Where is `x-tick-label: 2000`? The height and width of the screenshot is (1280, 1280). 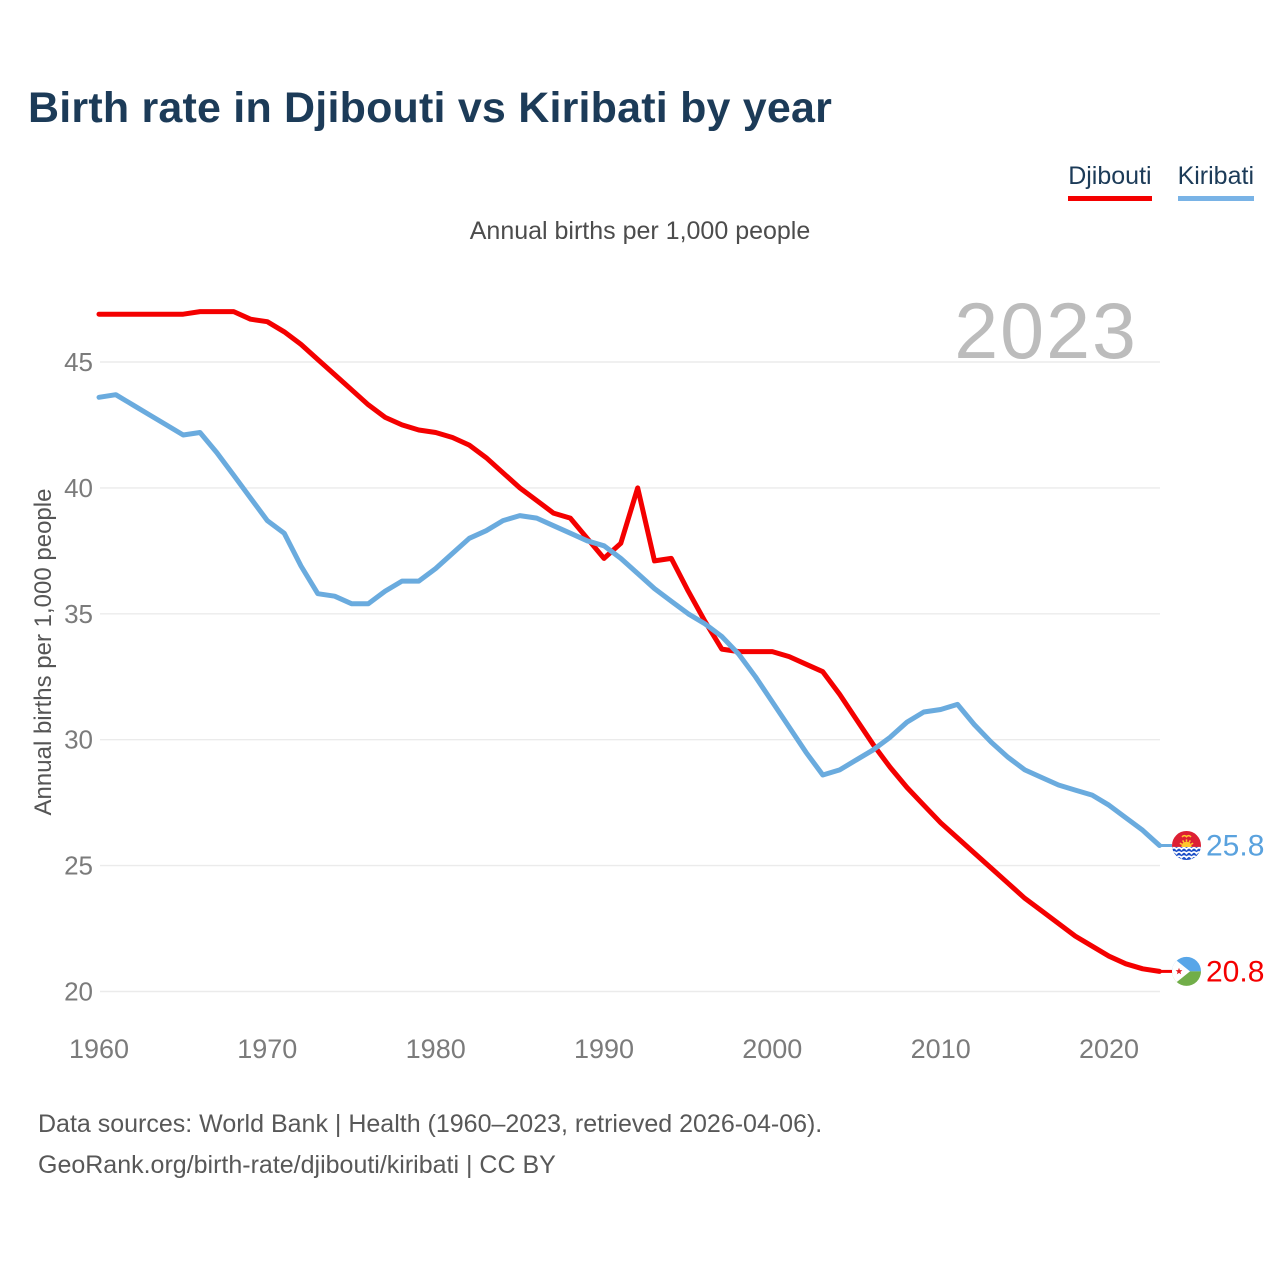 x-tick-label: 2000 is located at coordinates (772, 1049).